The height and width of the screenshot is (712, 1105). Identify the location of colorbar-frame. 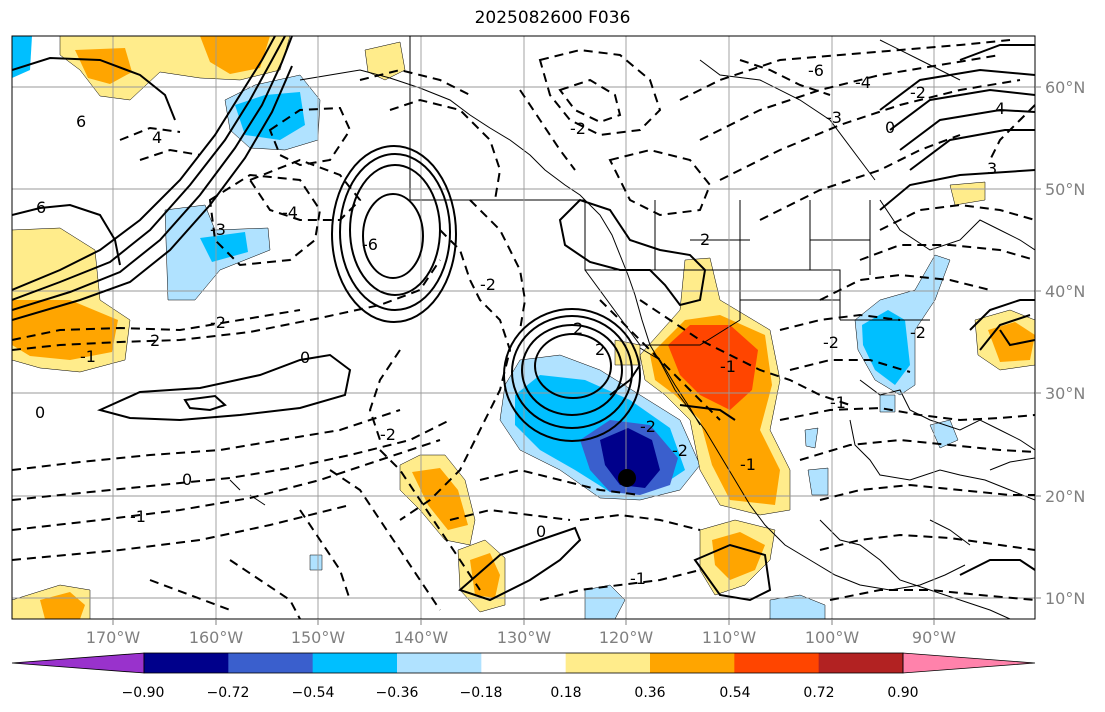
(523, 663).